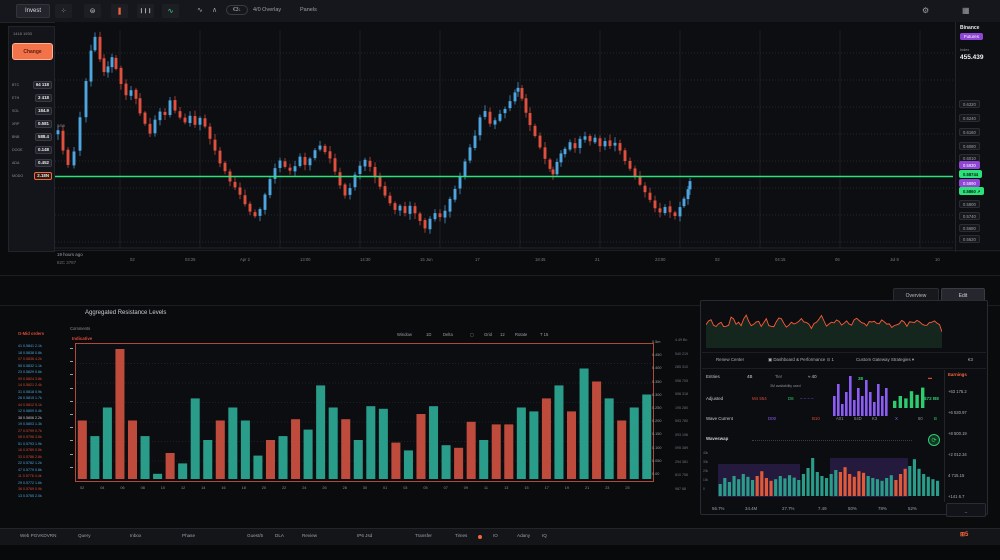 The image size is (1000, 560). Describe the element at coordinates (717, 438) in the screenshot. I see `waveswap-label: Waveswap` at that location.